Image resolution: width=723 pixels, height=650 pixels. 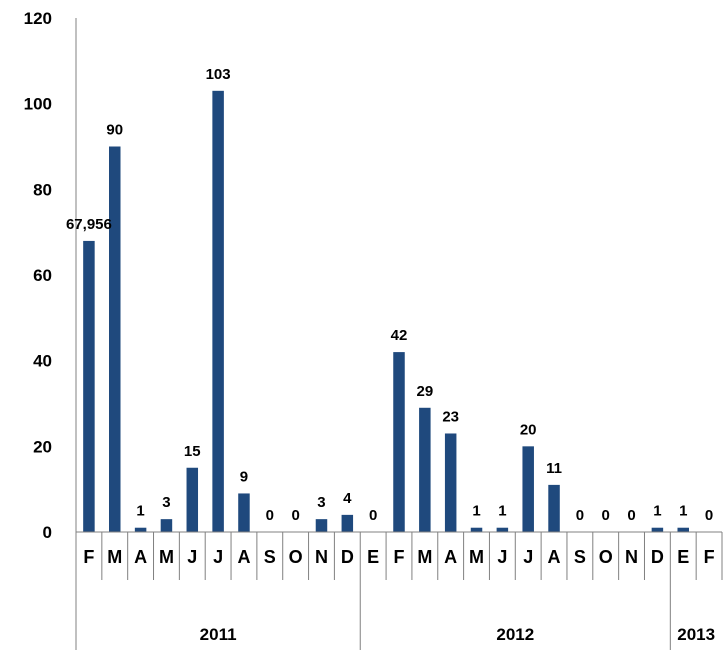 What do you see at coordinates (50, 329) in the screenshot?
I see `y-axis: 0 20 40 60 80 100 120` at bounding box center [50, 329].